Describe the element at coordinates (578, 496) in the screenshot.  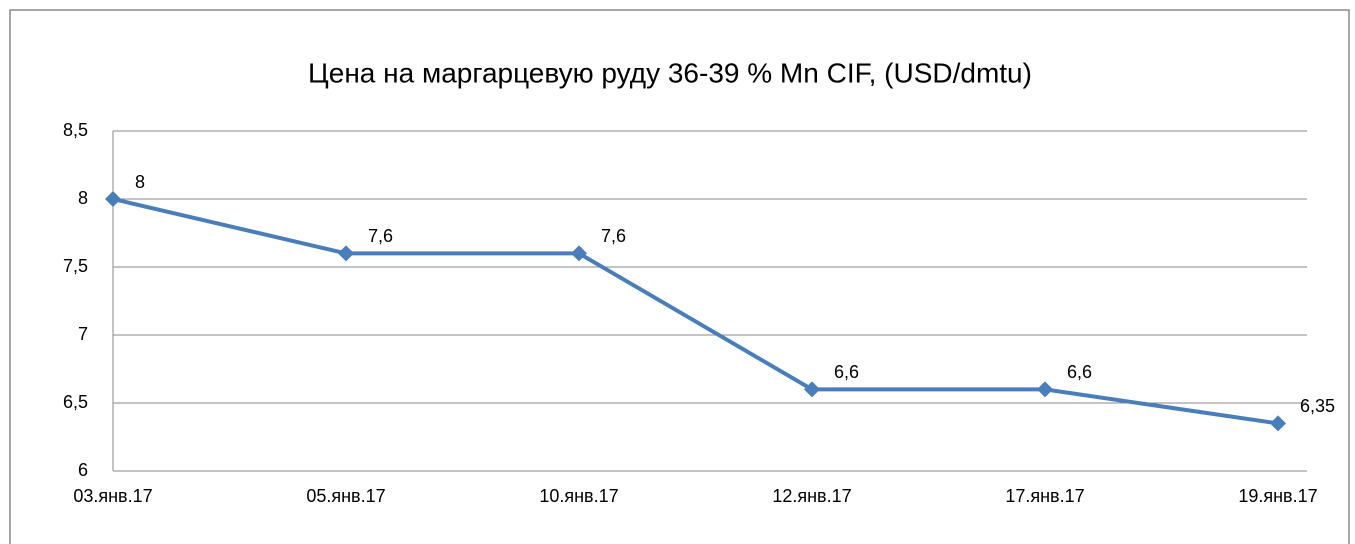
I see `x-tick-label: 10.янв.17` at that location.